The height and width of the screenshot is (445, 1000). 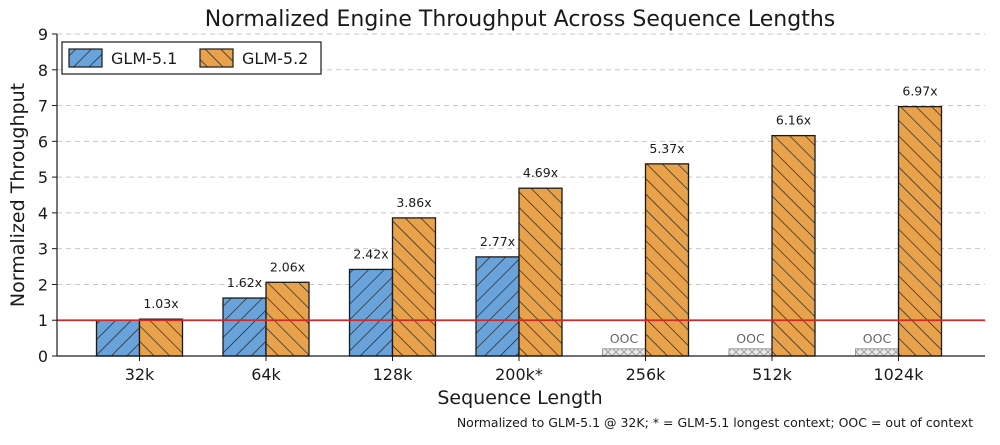 I want to click on y-tick-label: 5, so click(x=43, y=177).